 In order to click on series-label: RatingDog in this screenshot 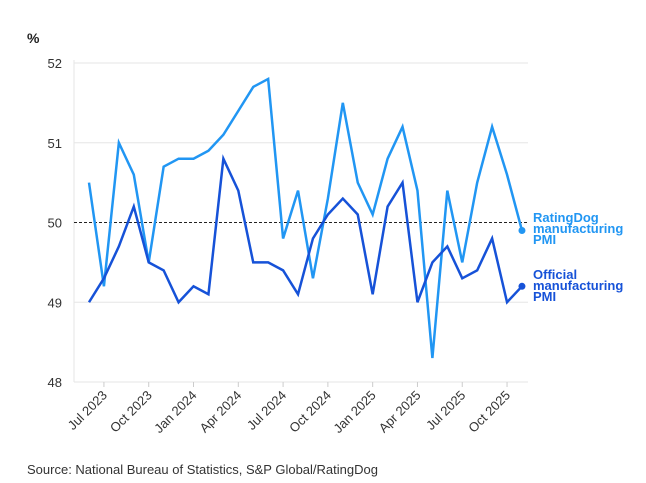, I will do `click(566, 217)`.